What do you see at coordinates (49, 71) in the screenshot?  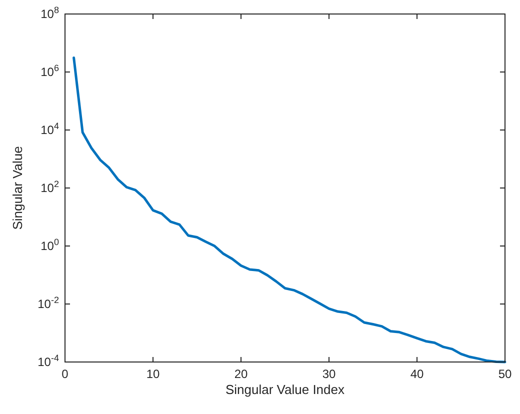 I see `y-tick-label: 10$^{6}$` at bounding box center [49, 71].